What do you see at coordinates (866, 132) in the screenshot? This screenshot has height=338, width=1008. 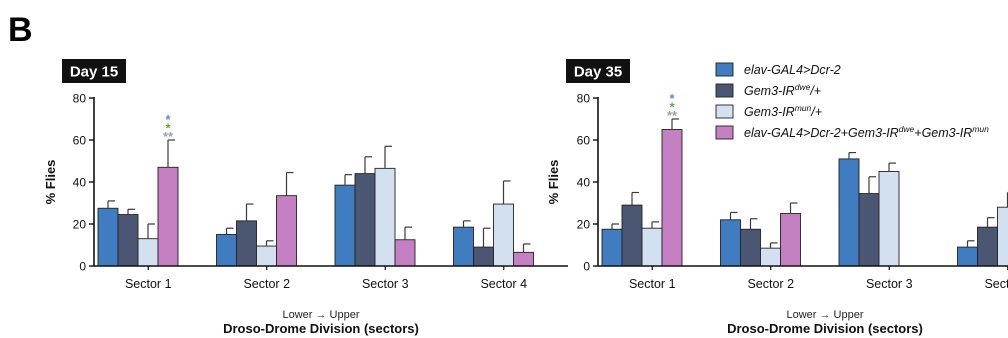 I see `legend-label: elav-GAL4>Dcr-2+Gem3-IRdwe+Gem3-IRmun` at bounding box center [866, 132].